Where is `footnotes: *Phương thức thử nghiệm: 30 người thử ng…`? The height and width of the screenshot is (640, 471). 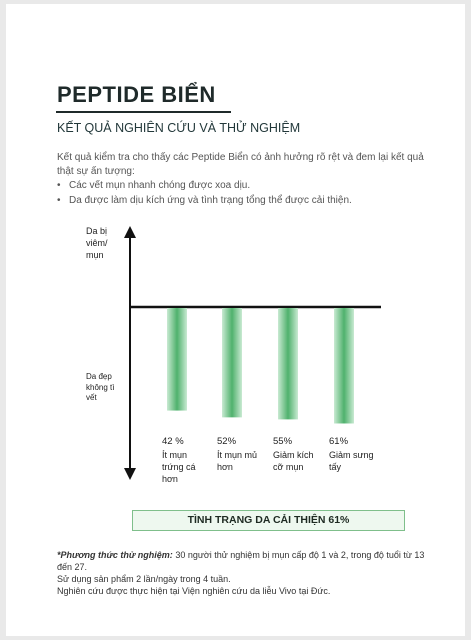
footnotes: *Phương thức thử nghiệm: 30 người thử ng… is located at coordinates (244, 573).